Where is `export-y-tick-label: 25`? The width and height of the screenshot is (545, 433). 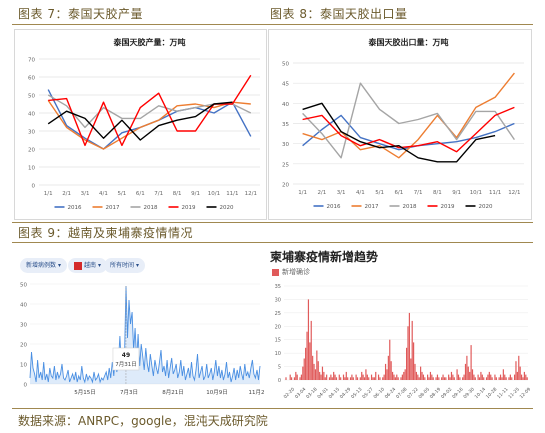 export-y-tick-label: 25 is located at coordinates (285, 165).